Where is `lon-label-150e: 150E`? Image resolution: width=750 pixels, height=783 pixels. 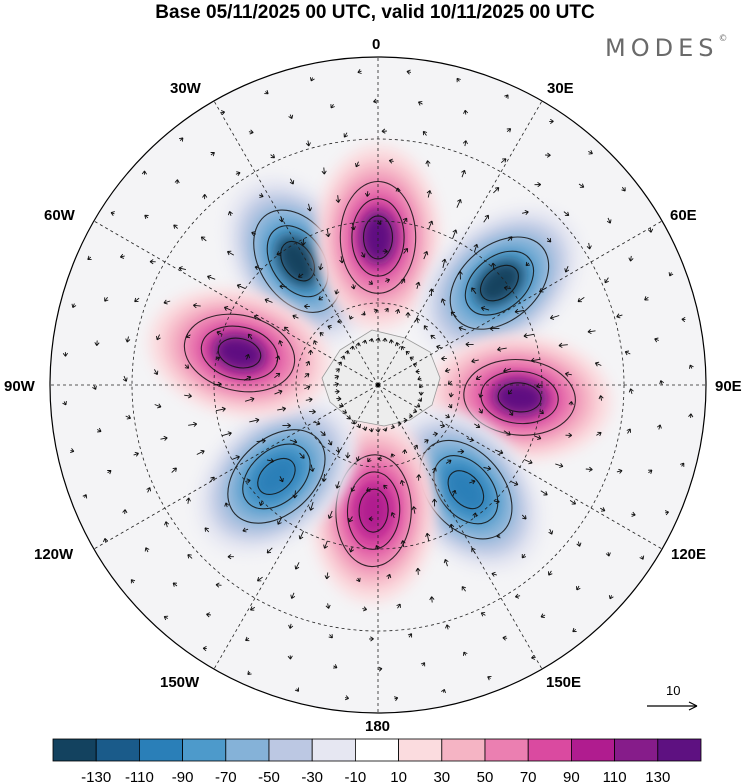
lon-label-150e: 150E is located at coordinates (564, 682).